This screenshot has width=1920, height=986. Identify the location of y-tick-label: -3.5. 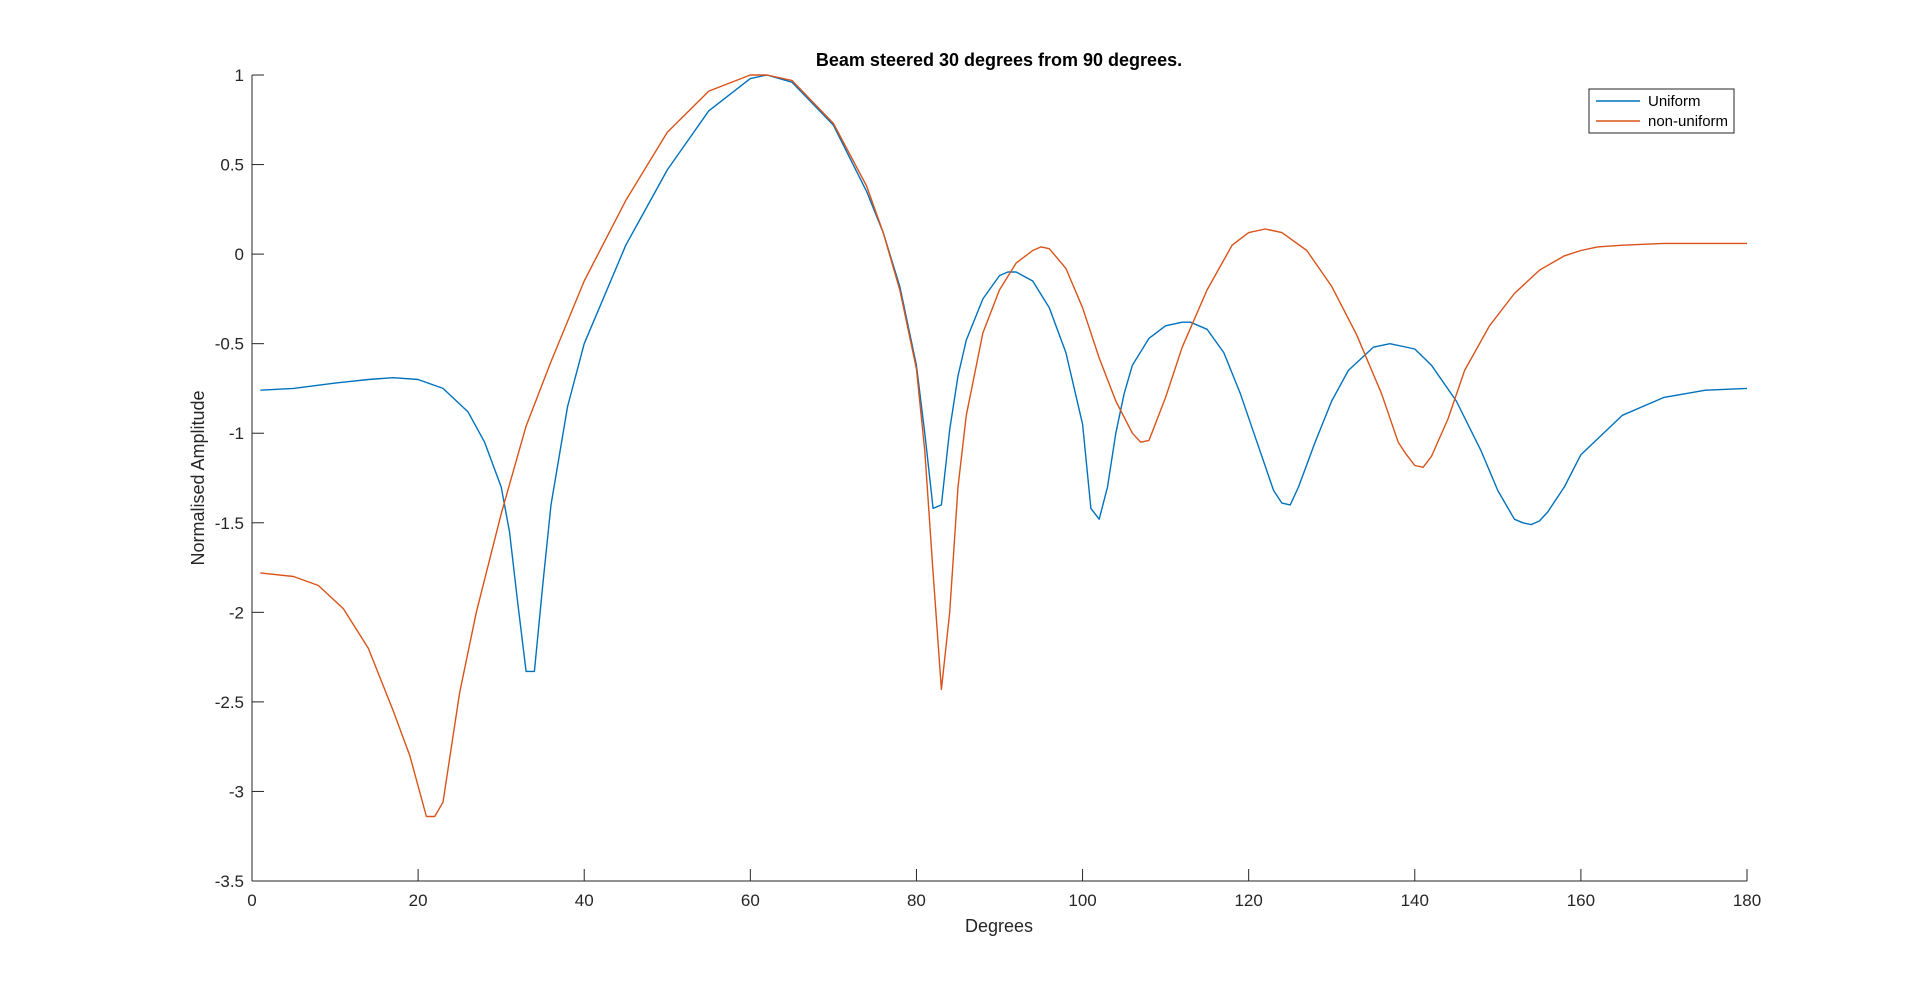
(229, 881).